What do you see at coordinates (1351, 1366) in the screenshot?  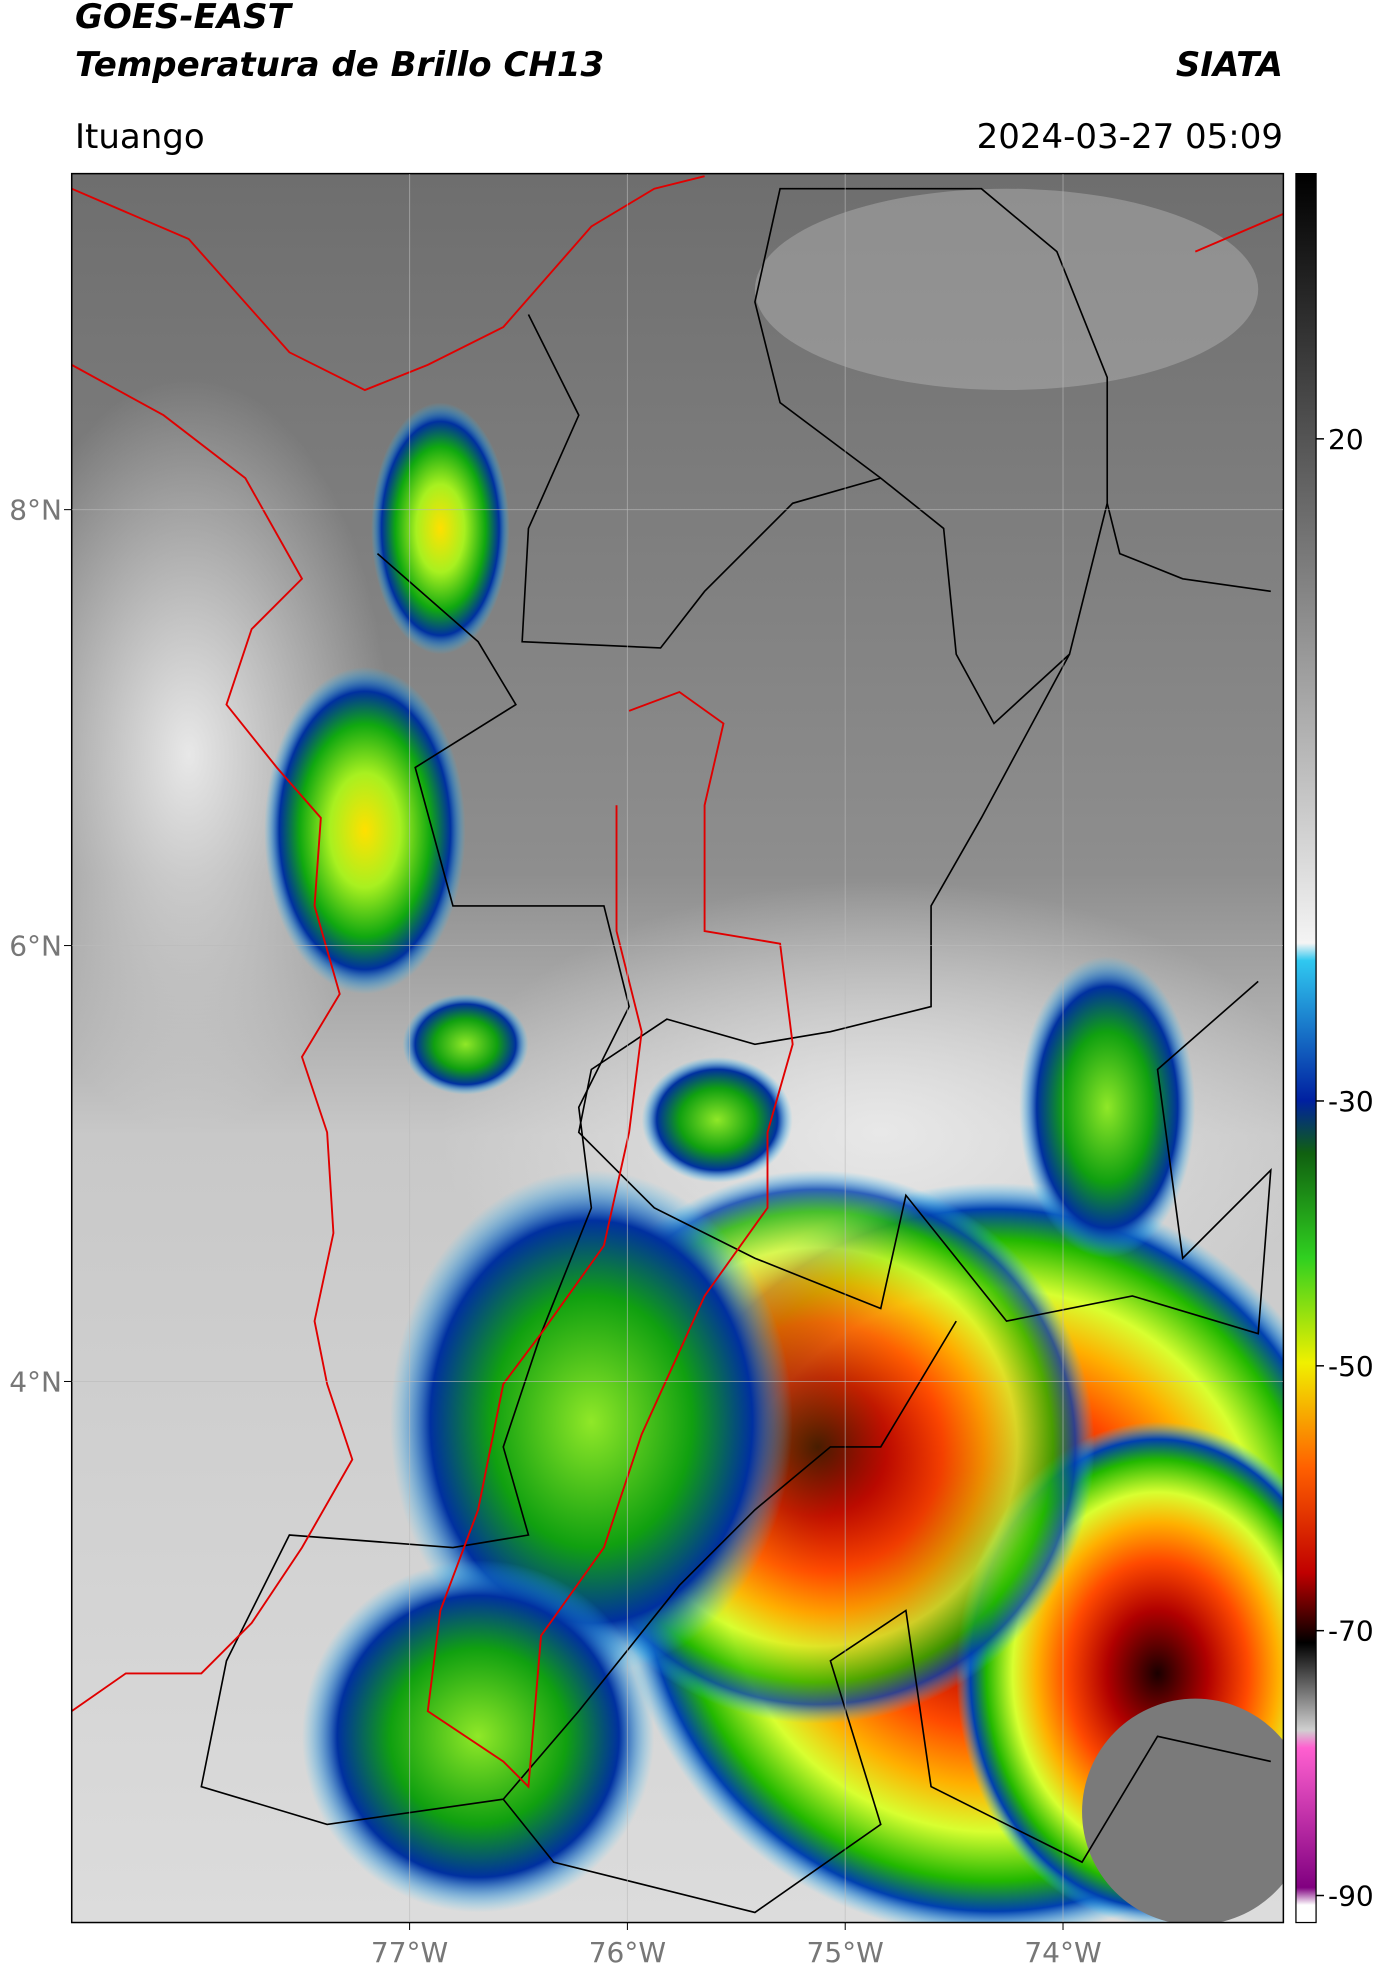 I see `colorbar-label: -50` at bounding box center [1351, 1366].